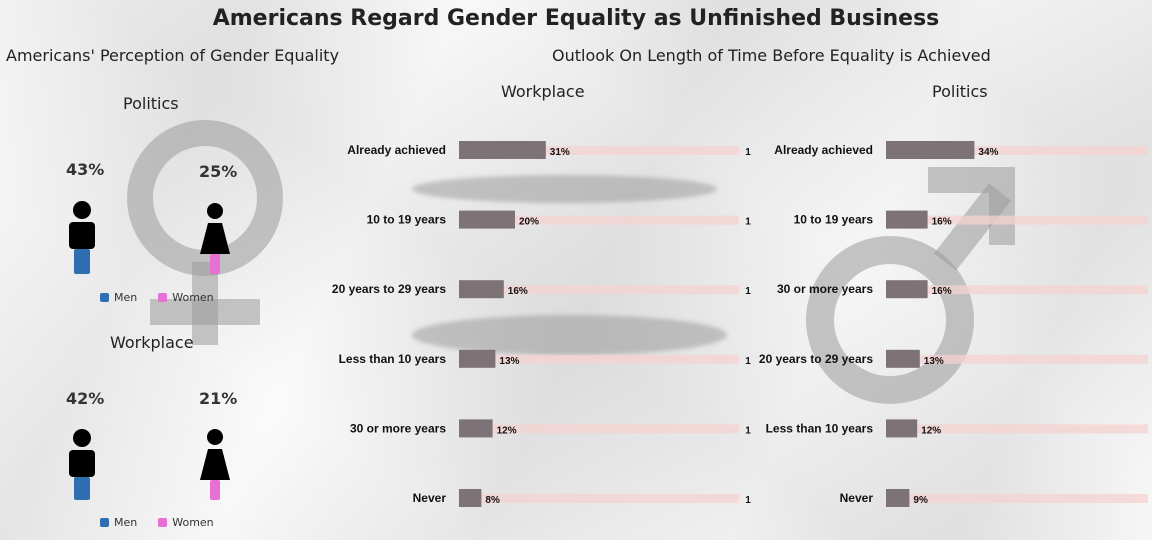 The width and height of the screenshot is (1152, 540). I want to click on politics-women-percent: 25%, so click(218, 171).